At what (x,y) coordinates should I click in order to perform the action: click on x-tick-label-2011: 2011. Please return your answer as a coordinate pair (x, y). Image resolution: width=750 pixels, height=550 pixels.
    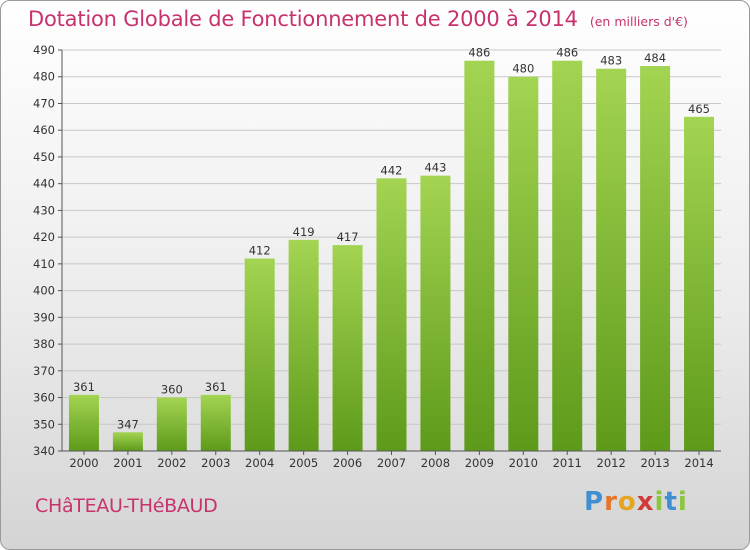
    Looking at the image, I should click on (567, 463).